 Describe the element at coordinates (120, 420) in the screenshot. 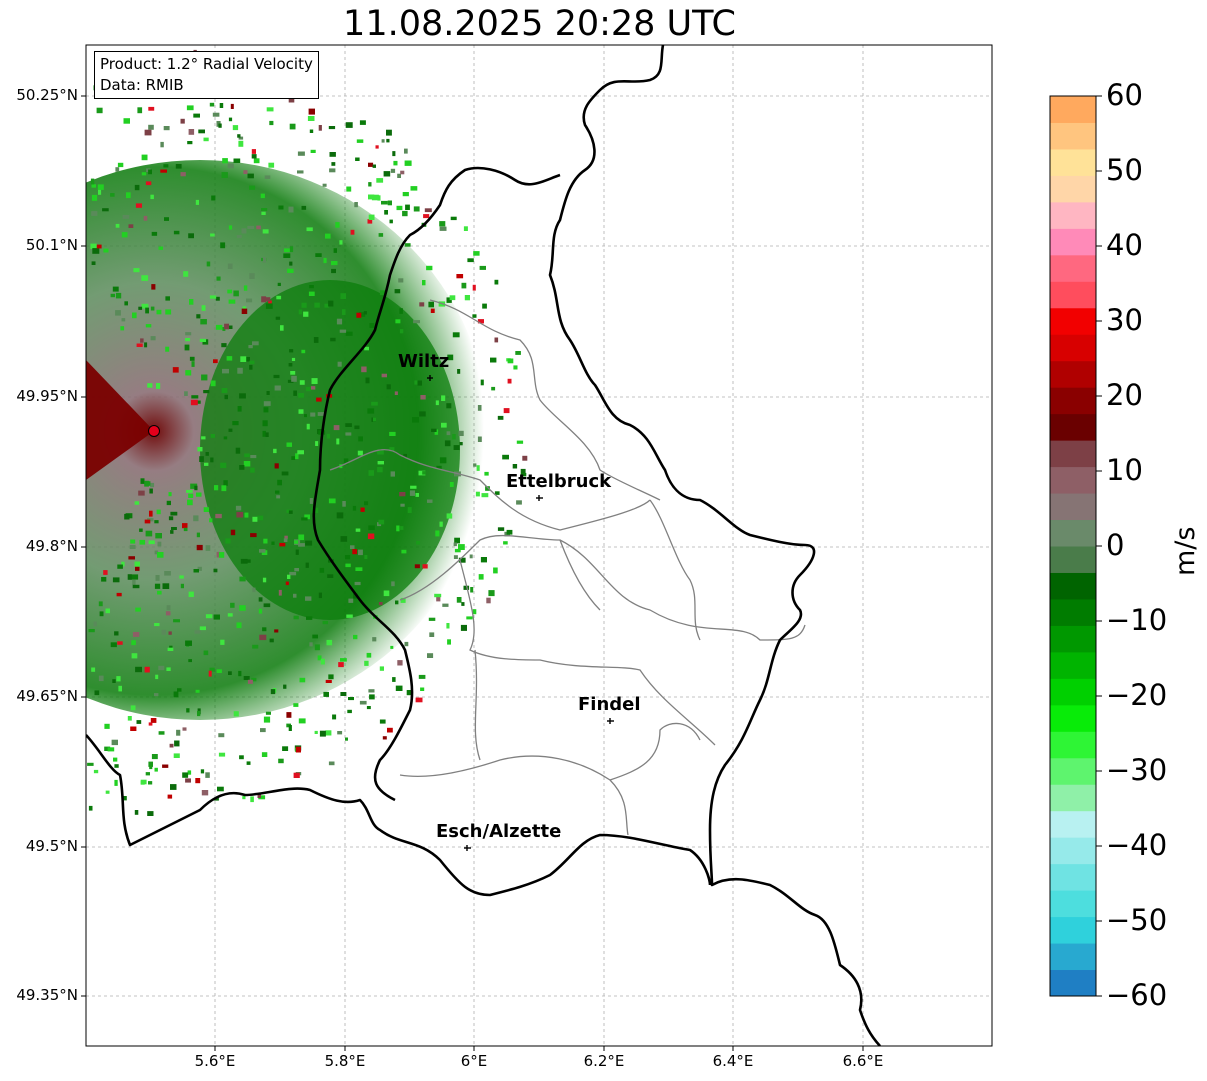

I see `echo-red-cone` at that location.